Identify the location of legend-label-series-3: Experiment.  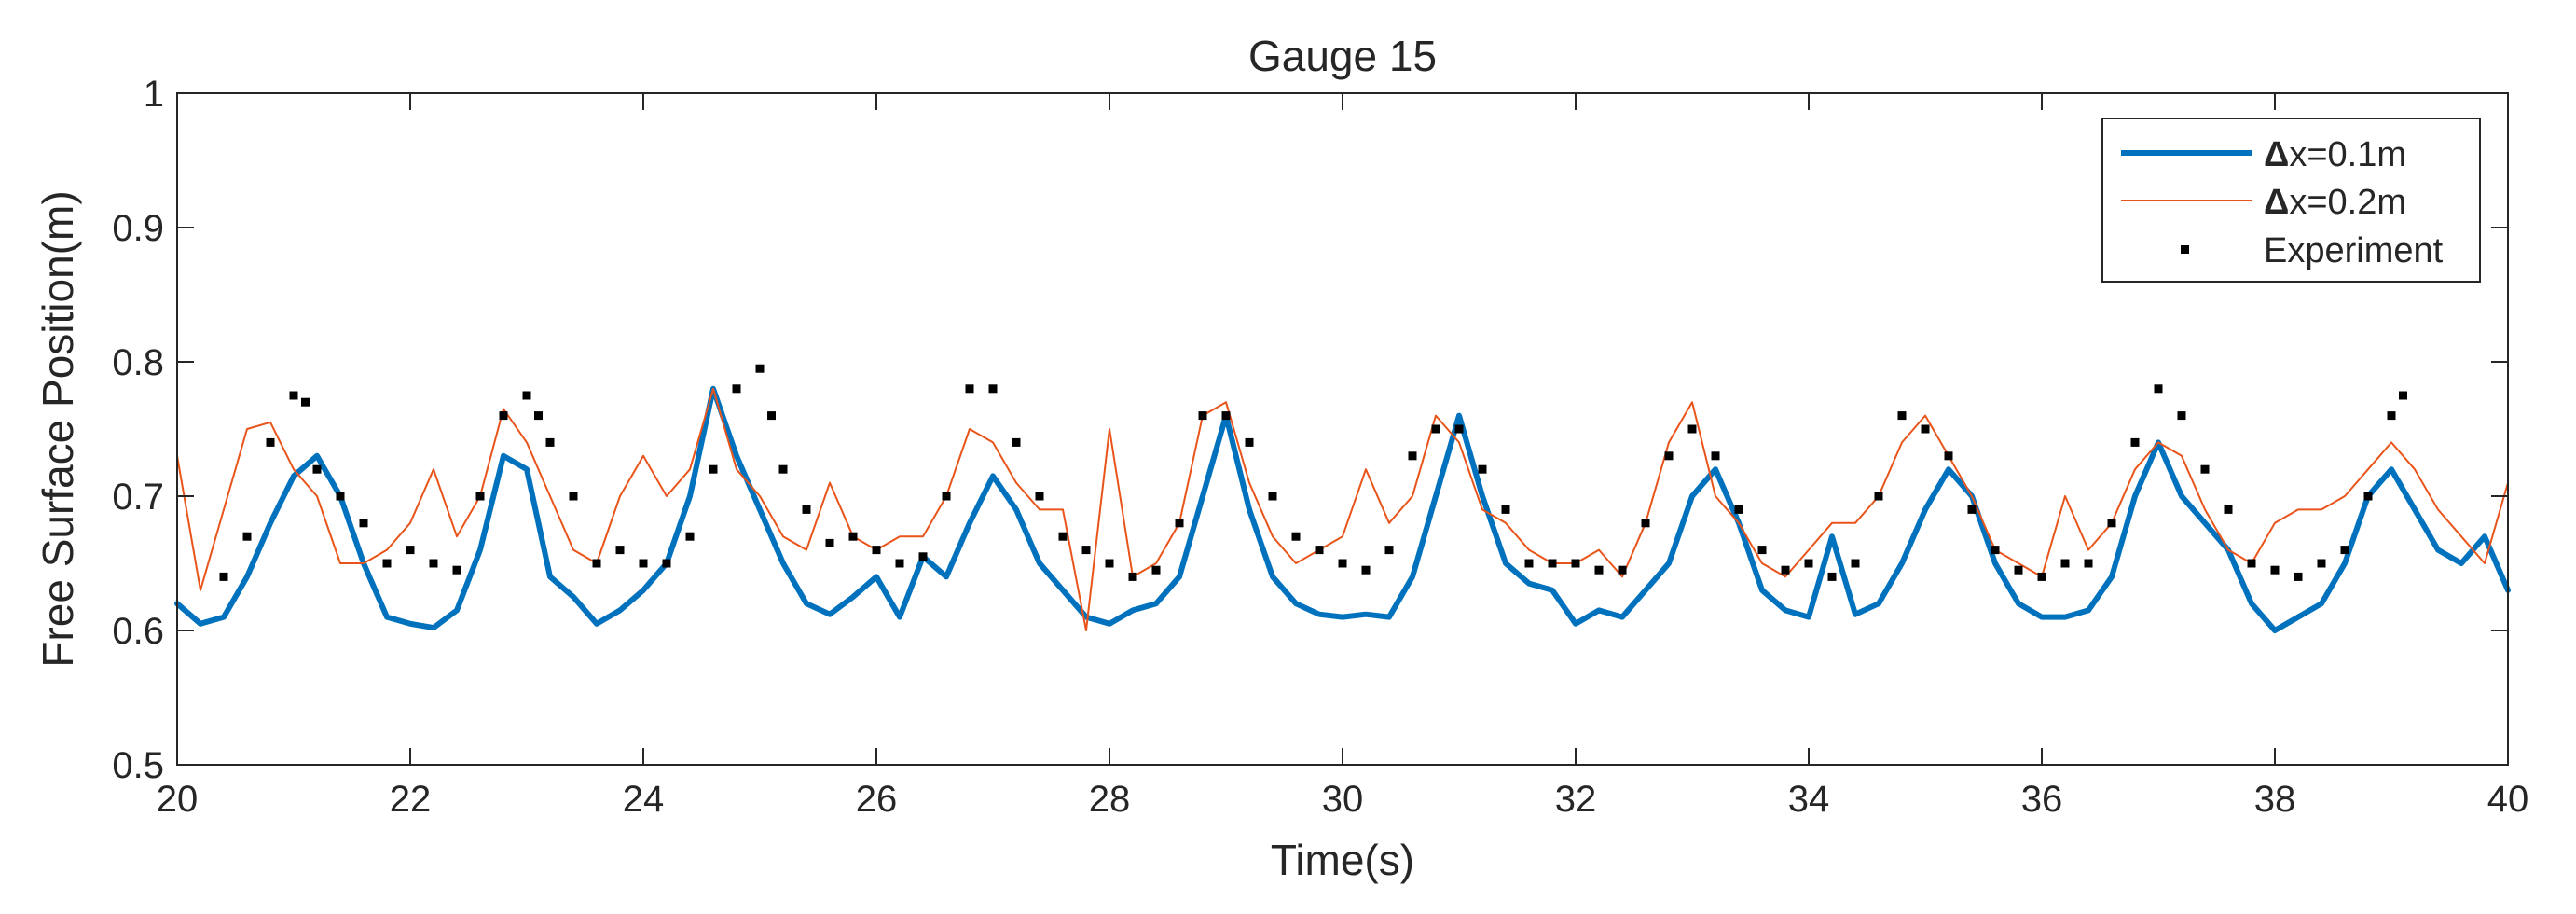
(2354, 250).